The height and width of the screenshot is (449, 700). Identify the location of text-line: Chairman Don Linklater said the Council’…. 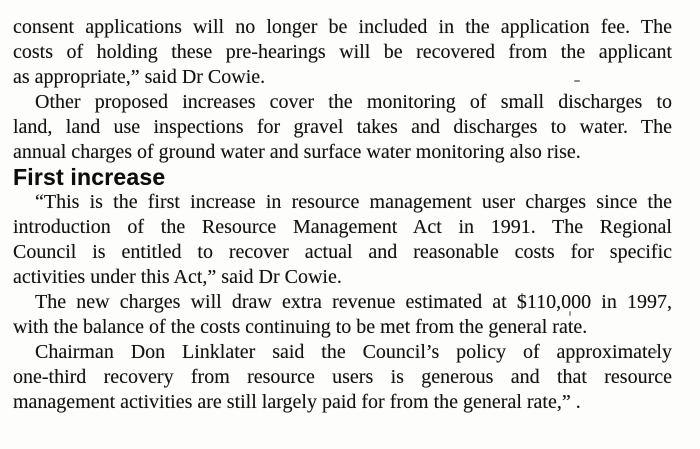
(353, 352).